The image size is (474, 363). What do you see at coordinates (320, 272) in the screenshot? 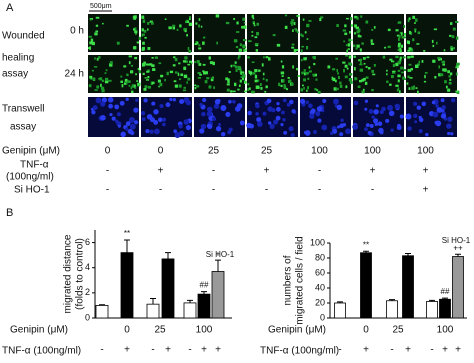
I see `y-tick-label: 60` at bounding box center [320, 272].